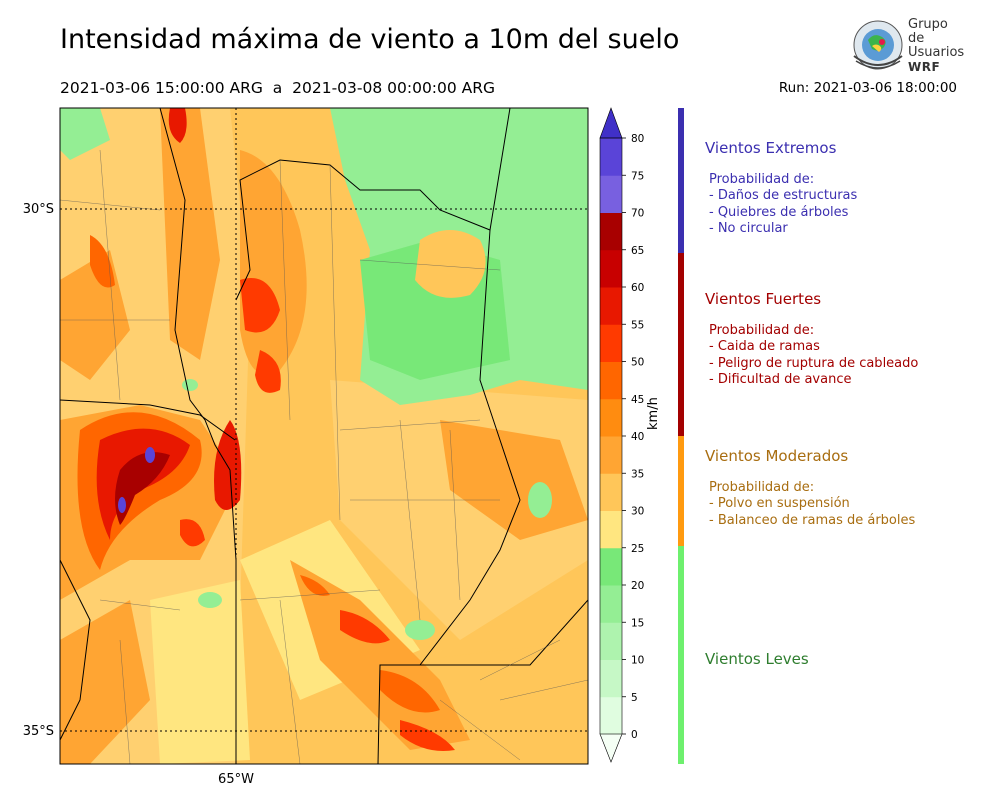 Image resolution: width=1000 pixels, height=800 pixels. Describe the element at coordinates (38, 731) in the screenshot. I see `lat-label-35s: 35°S` at that location.